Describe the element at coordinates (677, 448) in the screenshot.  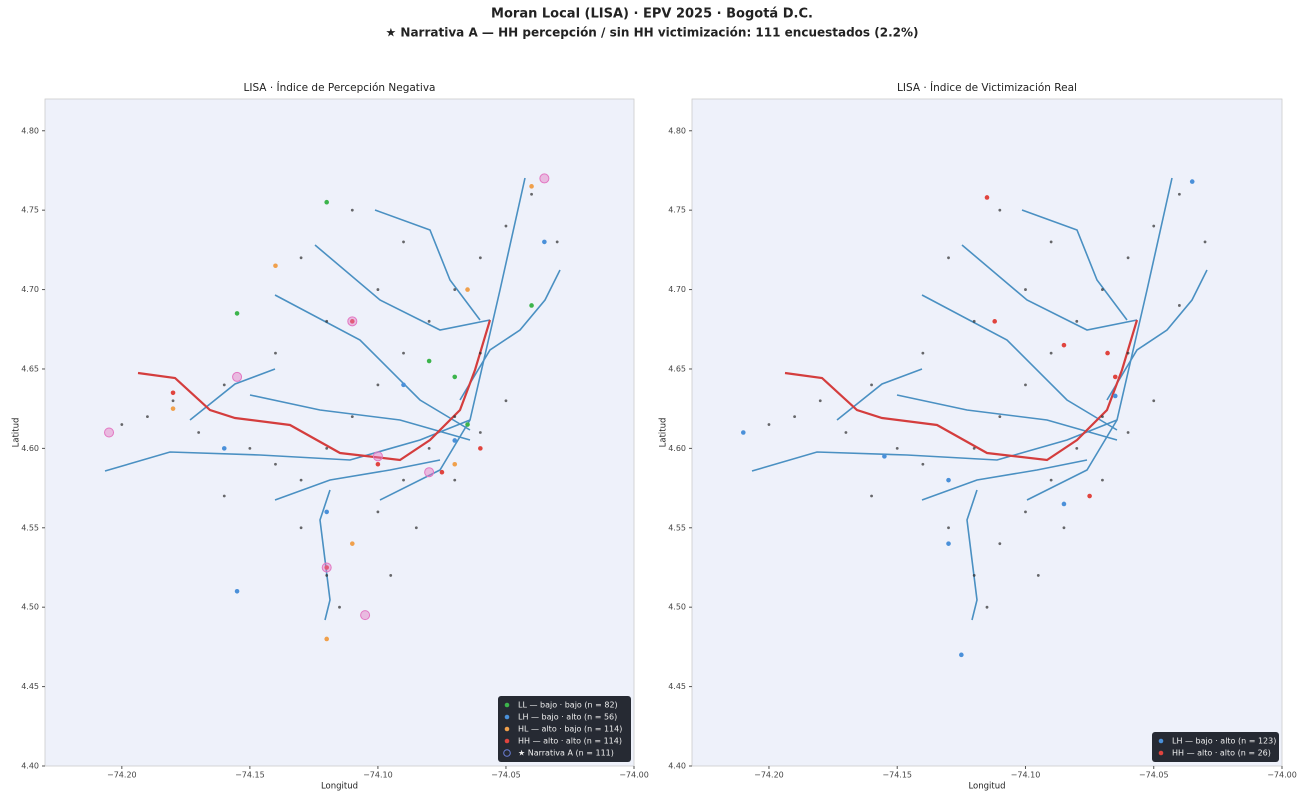
I see `y-tick-label: 4.60` at that location.